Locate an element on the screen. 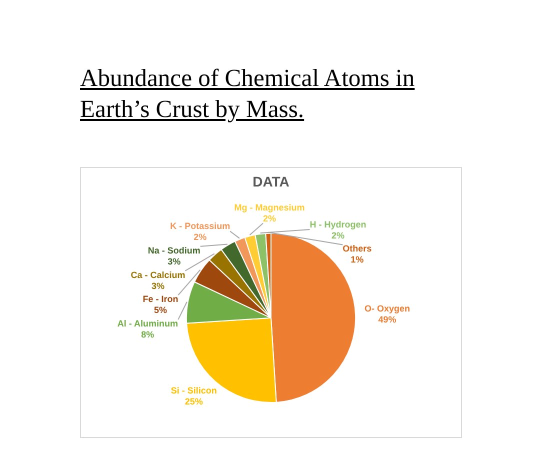  chart-title: Abundance of Chemical Atoms in Earth’s Crust by Mass. is located at coordinates (248, 94).